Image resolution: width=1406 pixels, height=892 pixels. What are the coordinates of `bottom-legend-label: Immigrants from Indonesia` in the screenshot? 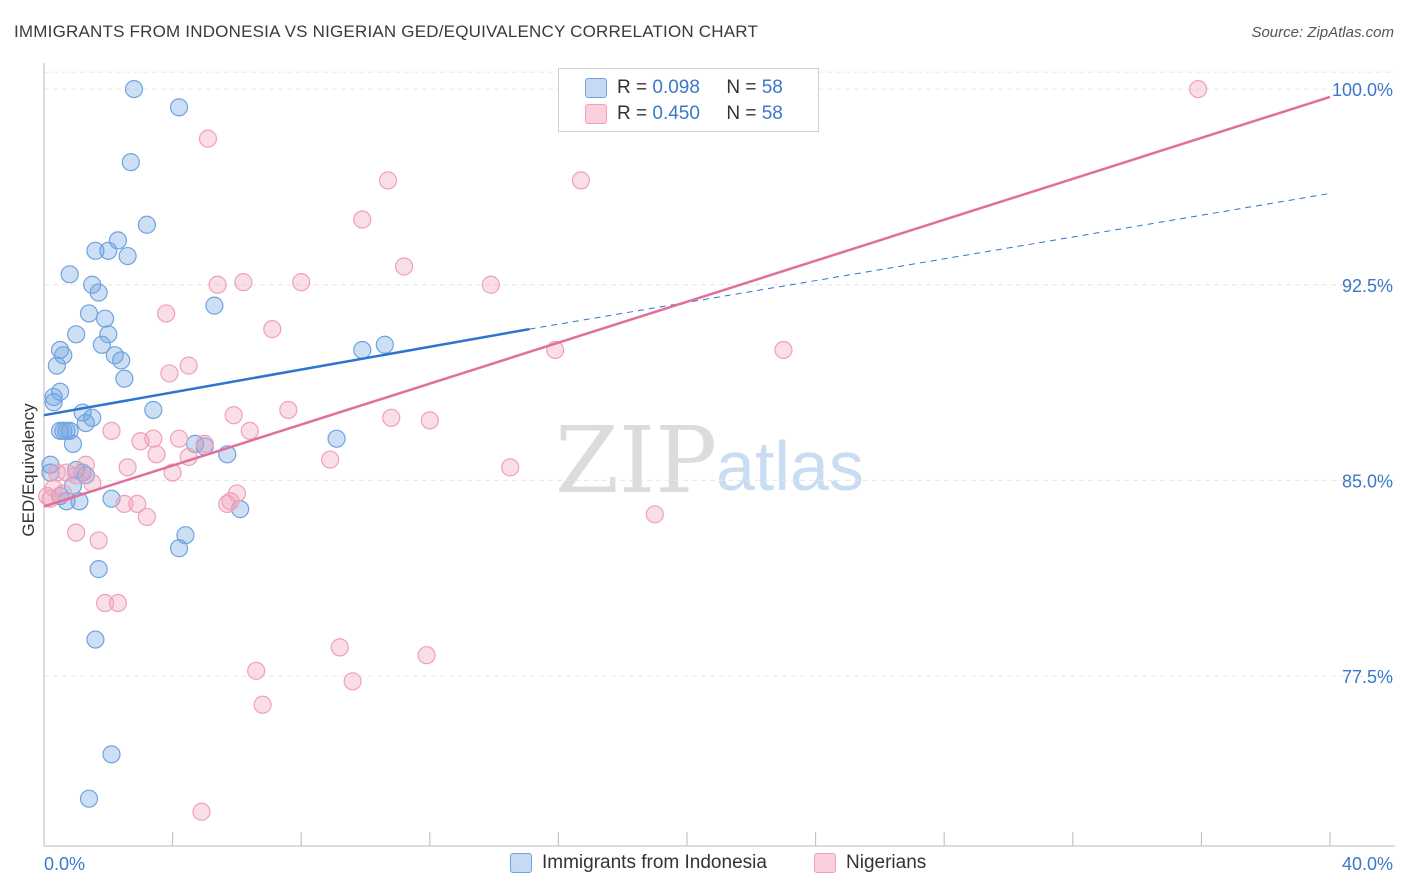 It's located at (654, 862).